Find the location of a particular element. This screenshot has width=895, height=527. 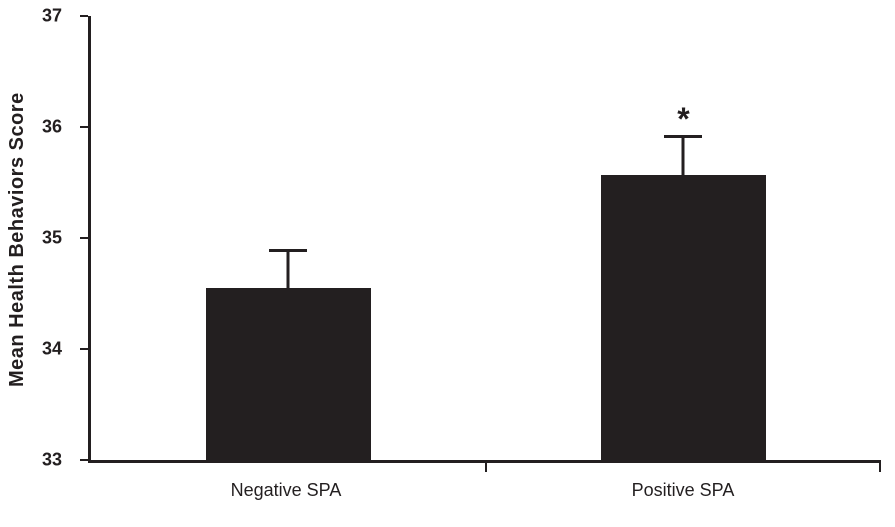

bar-negative-spa is located at coordinates (288, 373).